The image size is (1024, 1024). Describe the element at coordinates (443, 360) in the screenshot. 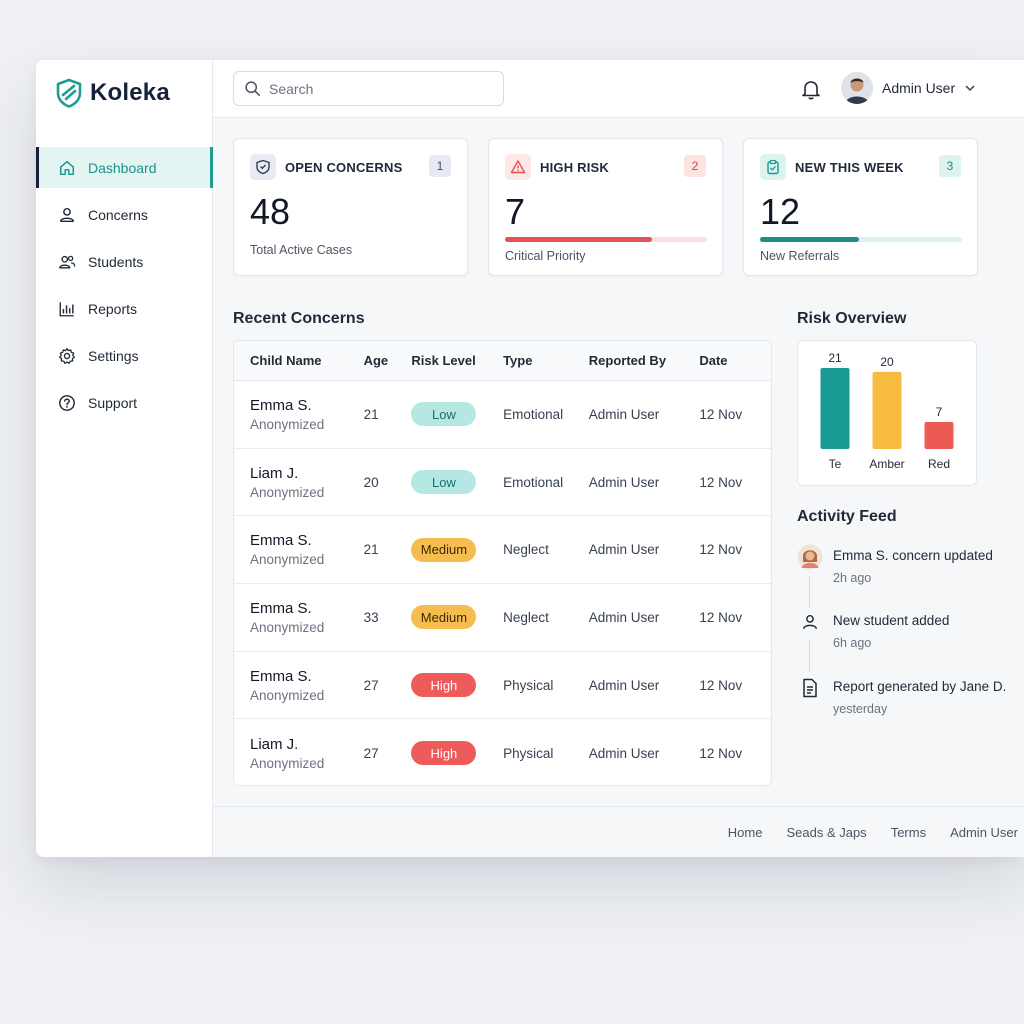

I see `column-header: Risk Level` at that location.